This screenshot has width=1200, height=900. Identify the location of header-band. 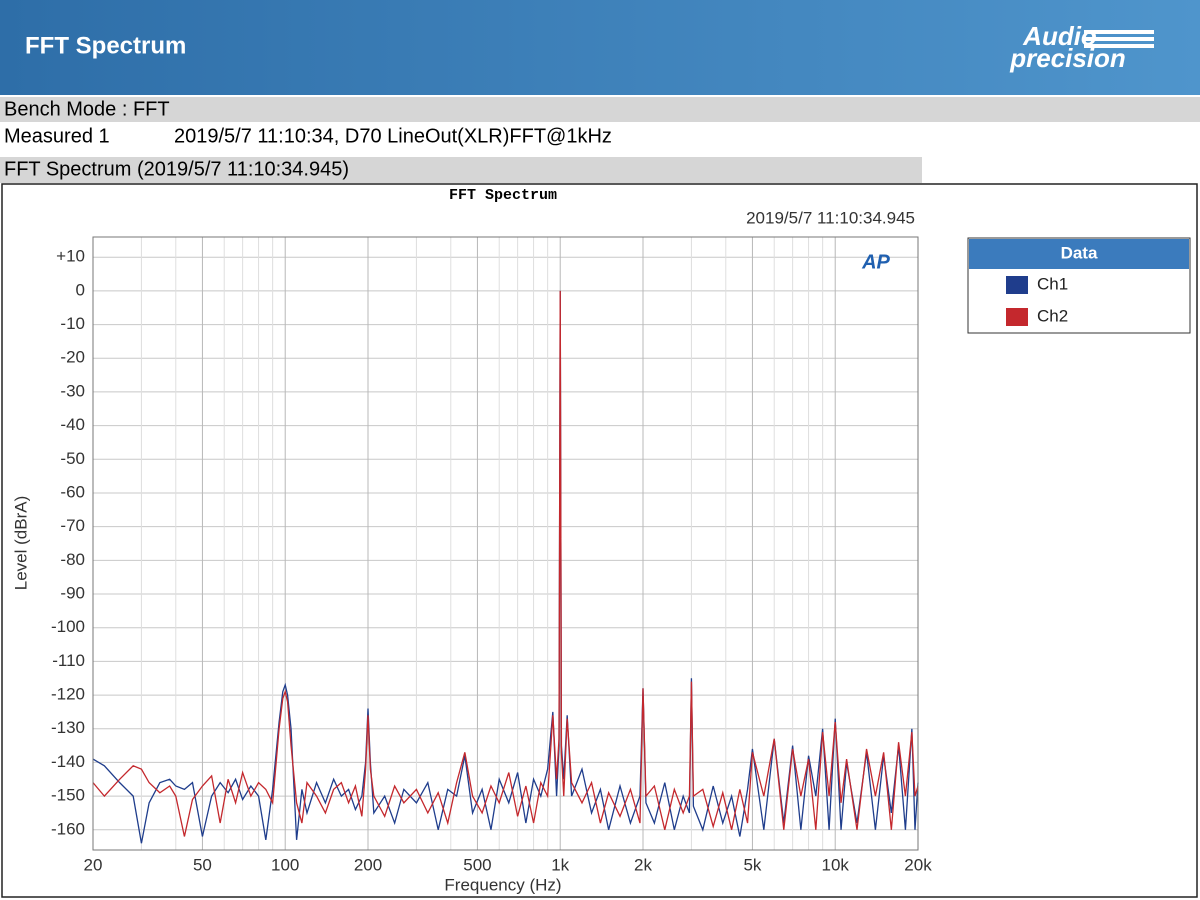
(600, 47).